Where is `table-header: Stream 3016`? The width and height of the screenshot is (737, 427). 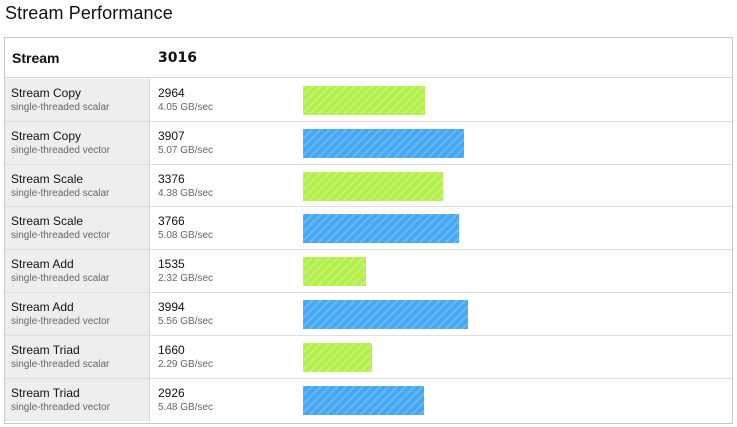
table-header: Stream 3016 is located at coordinates (368, 58).